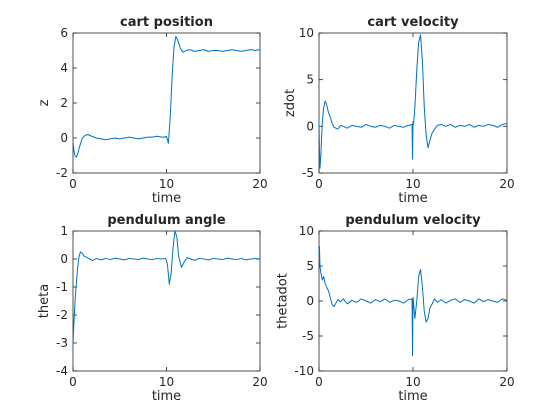 The image size is (560, 420). I want to click on y-axis-label: theta, so click(44, 301).